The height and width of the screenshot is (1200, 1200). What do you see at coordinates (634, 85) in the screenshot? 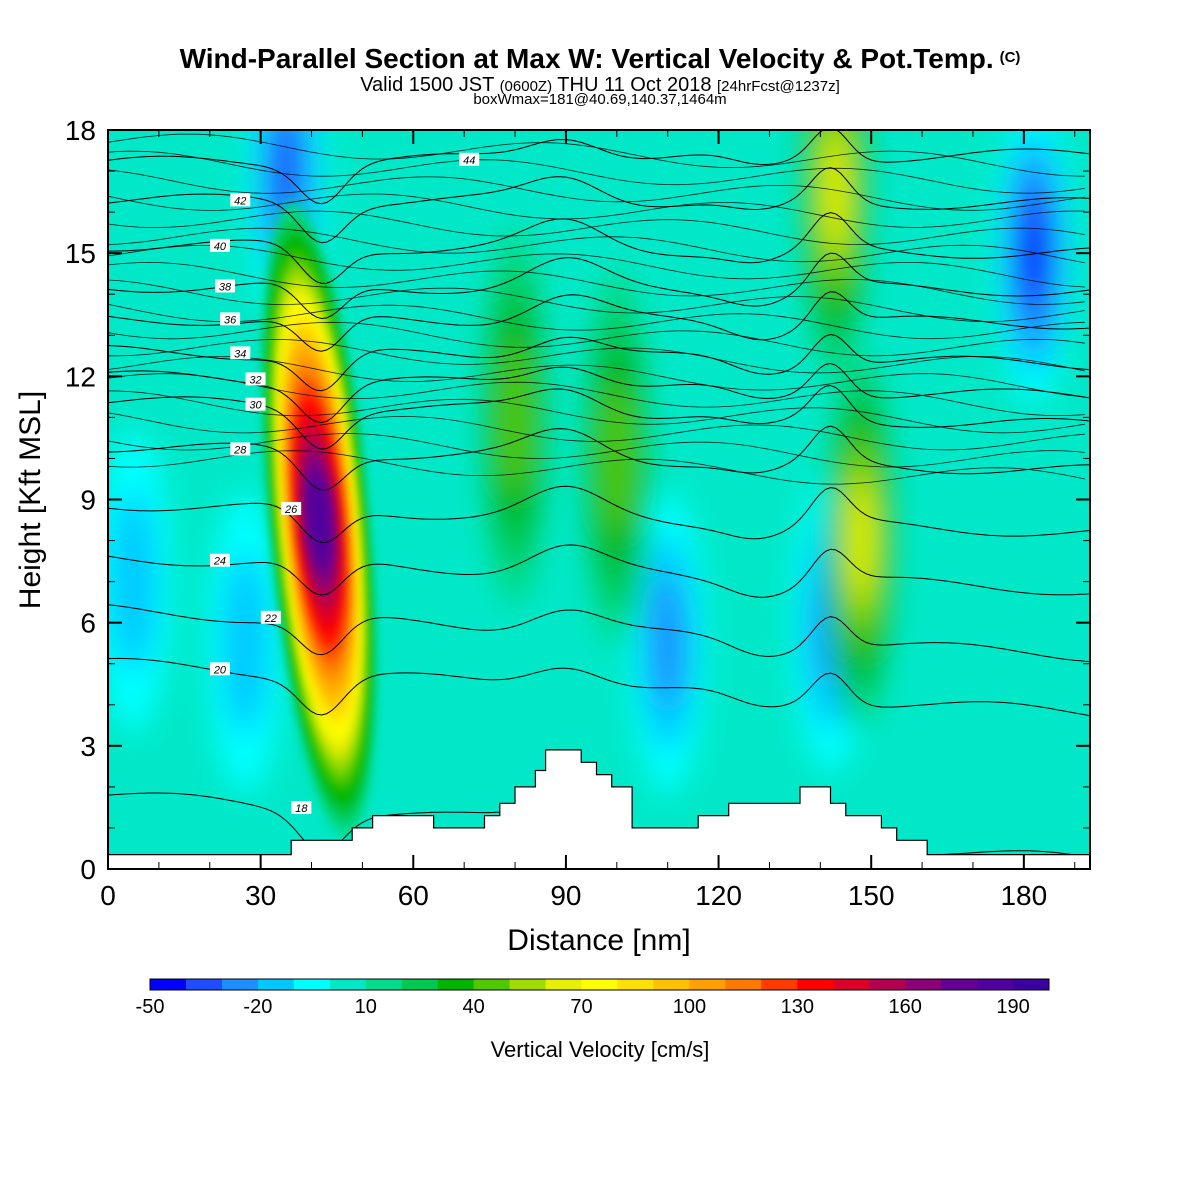
I see `valid-date: THU 11 Oct 2018` at bounding box center [634, 85].